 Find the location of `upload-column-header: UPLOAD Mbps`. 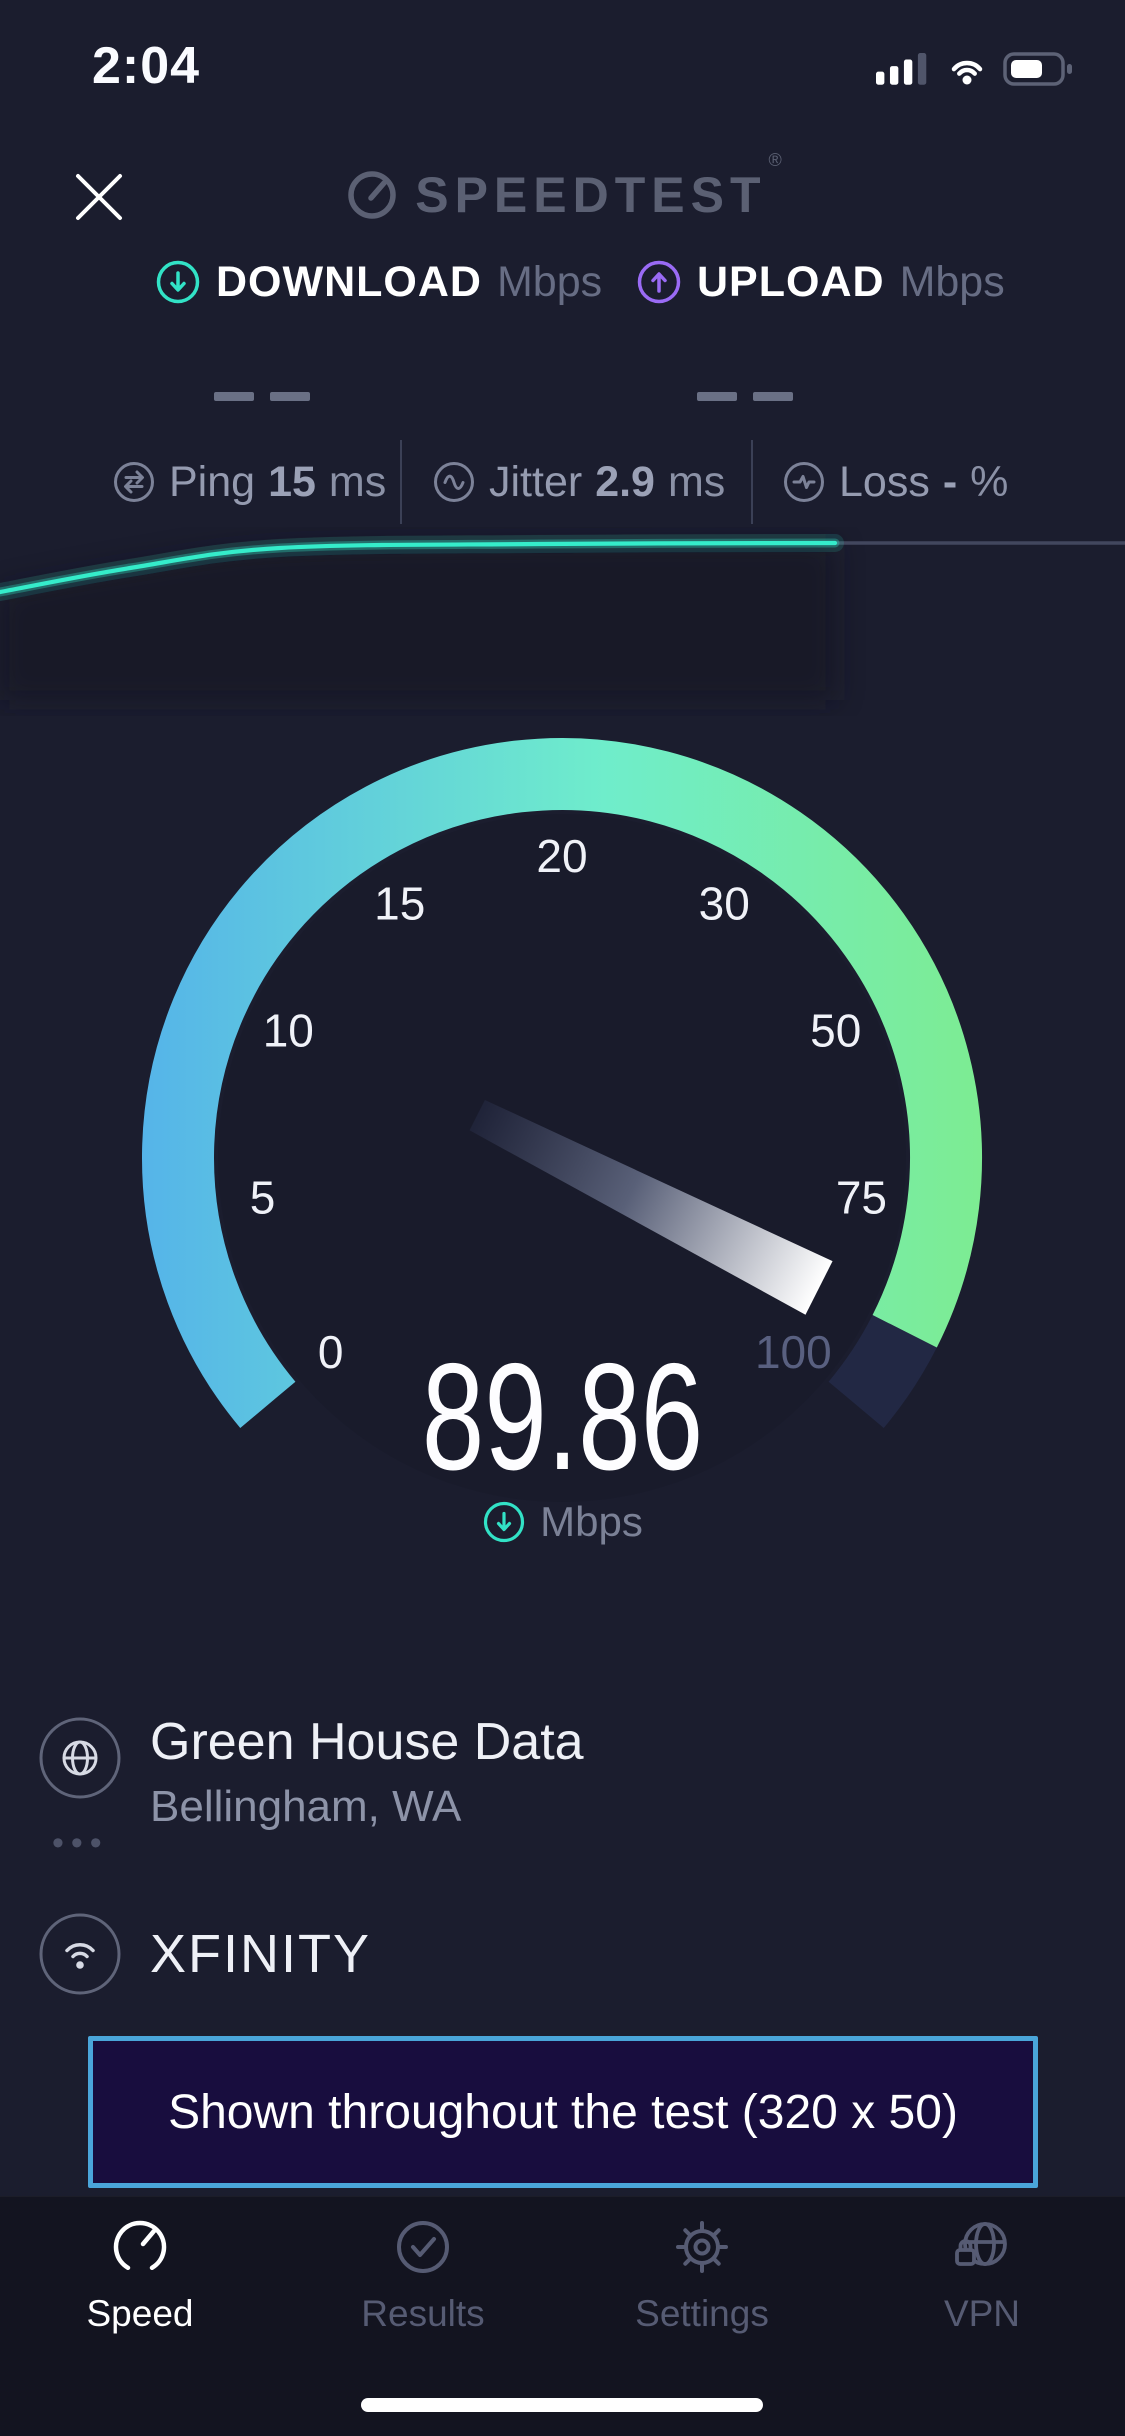

upload-column-header: UPLOAD Mbps is located at coordinates (820, 282).